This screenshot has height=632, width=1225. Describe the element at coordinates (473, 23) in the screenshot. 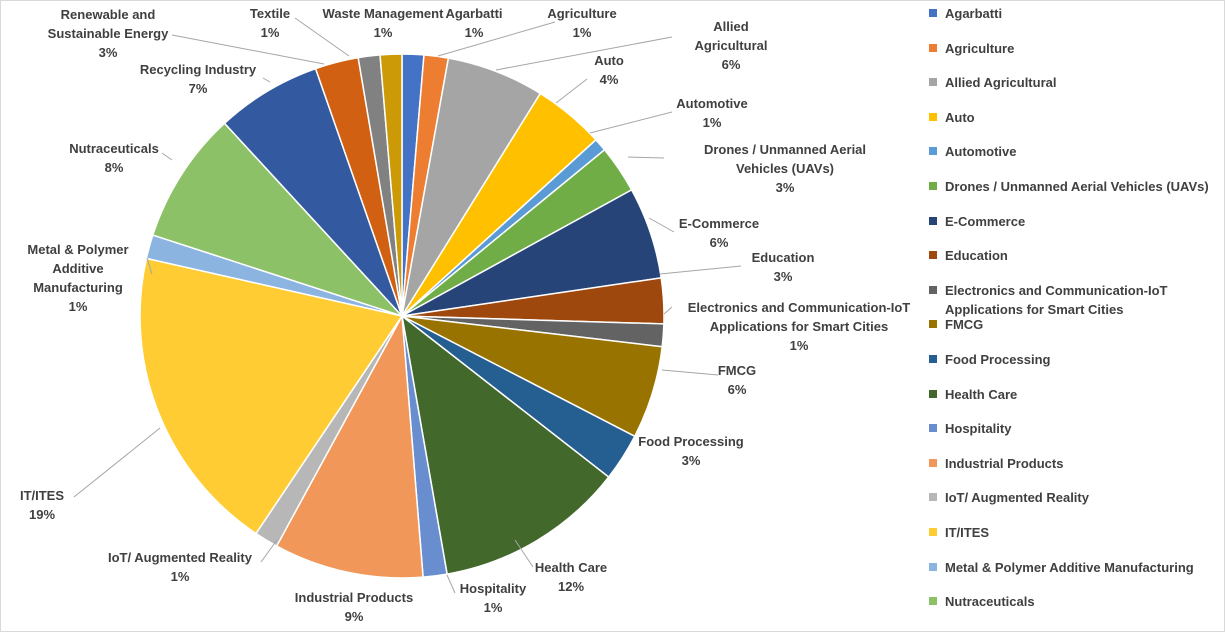

I see `data-label: Agarbatti 1%` at that location.